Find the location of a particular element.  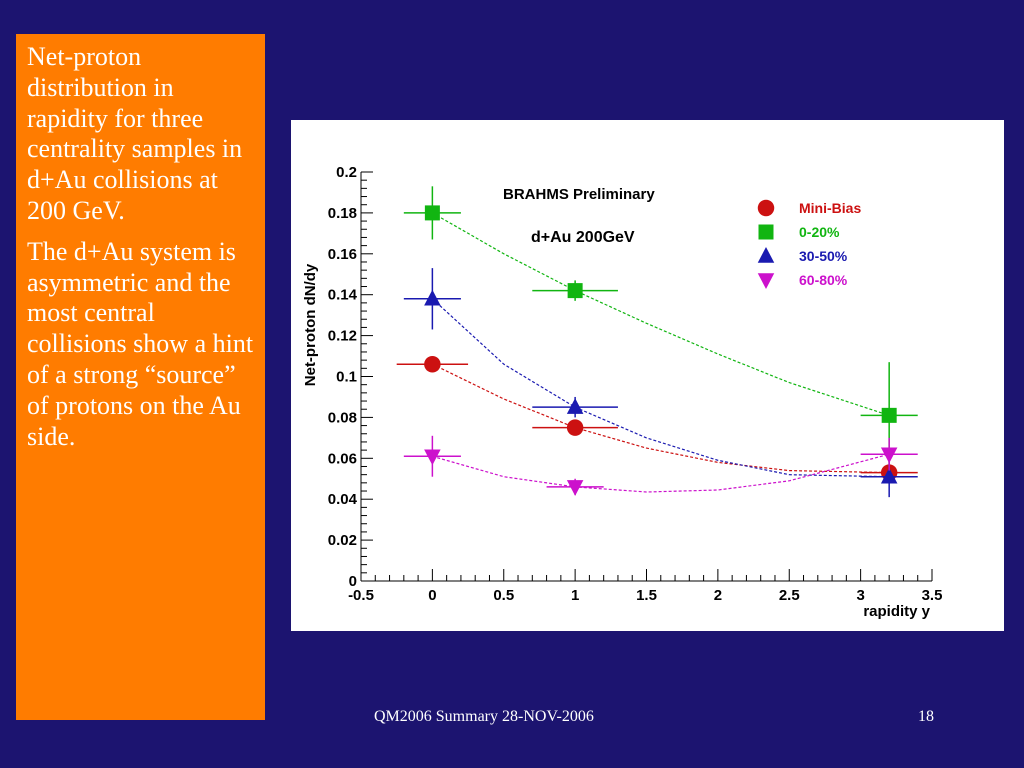

footer-conference: QM2006 Summary 28-NOV-2006 is located at coordinates (484, 716).